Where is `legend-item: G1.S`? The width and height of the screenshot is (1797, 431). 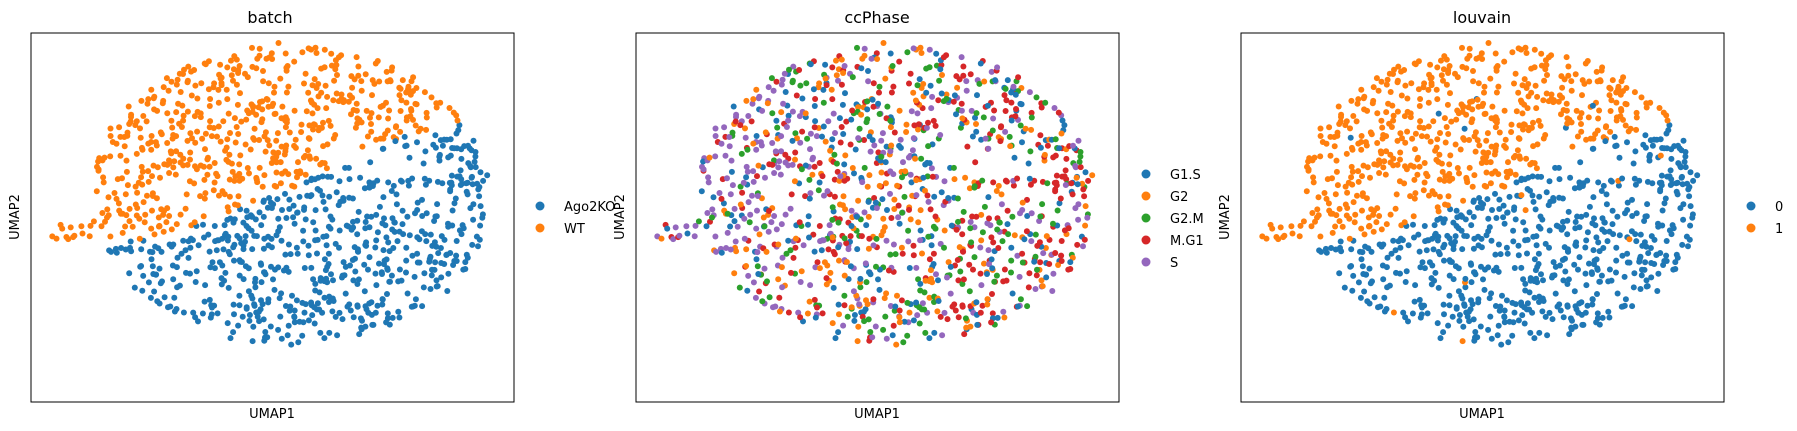
legend-item: G1.S is located at coordinates (1171, 175).